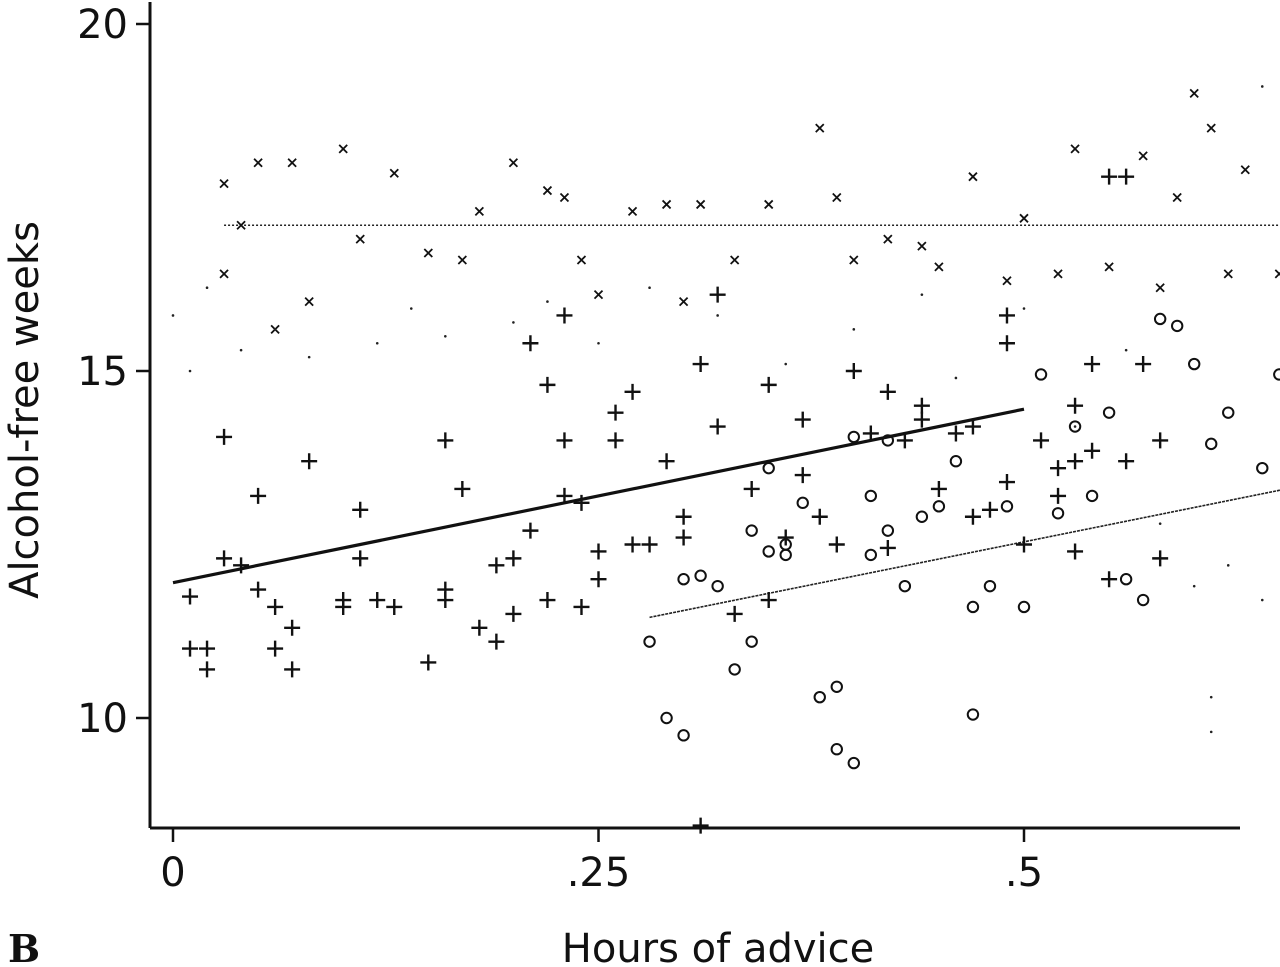 This screenshot has width=1280, height=967. What do you see at coordinates (718, 946) in the screenshot?
I see `x-axis-title: Hours of advice` at bounding box center [718, 946].